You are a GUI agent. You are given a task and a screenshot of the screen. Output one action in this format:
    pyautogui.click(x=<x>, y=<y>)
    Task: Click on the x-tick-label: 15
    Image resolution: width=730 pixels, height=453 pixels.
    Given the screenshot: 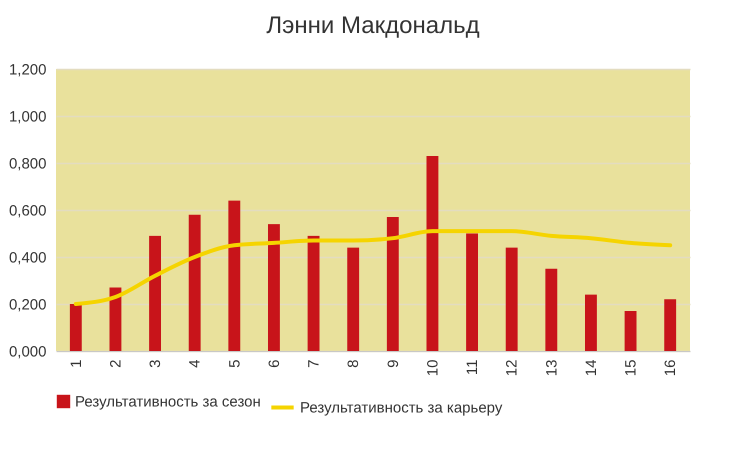 What is the action you would take?
    pyautogui.click(x=631, y=368)
    